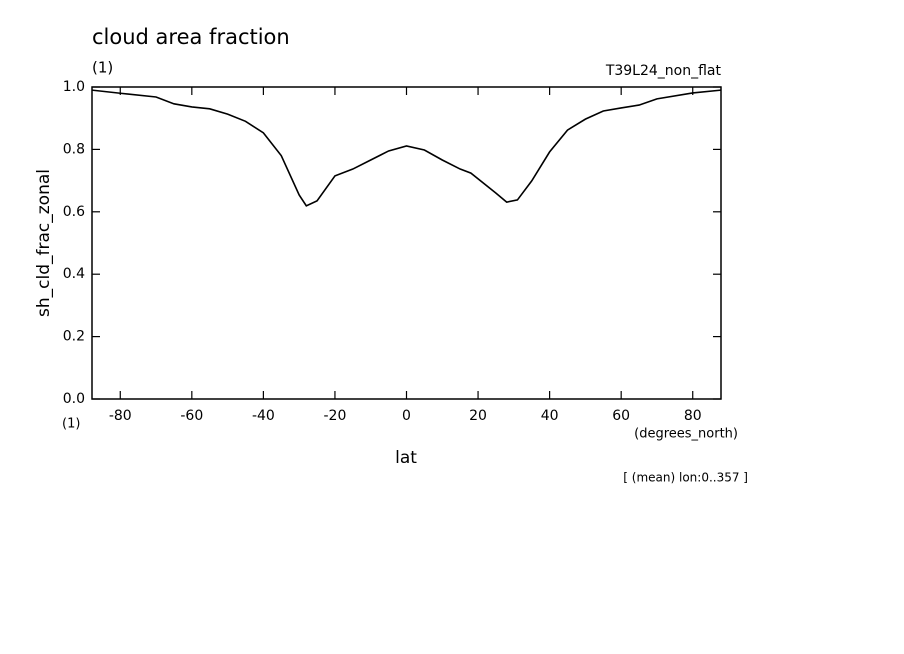 This screenshot has height=654, width=904. What do you see at coordinates (102, 68) in the screenshot?
I see `subtitle: (1)` at bounding box center [102, 68].